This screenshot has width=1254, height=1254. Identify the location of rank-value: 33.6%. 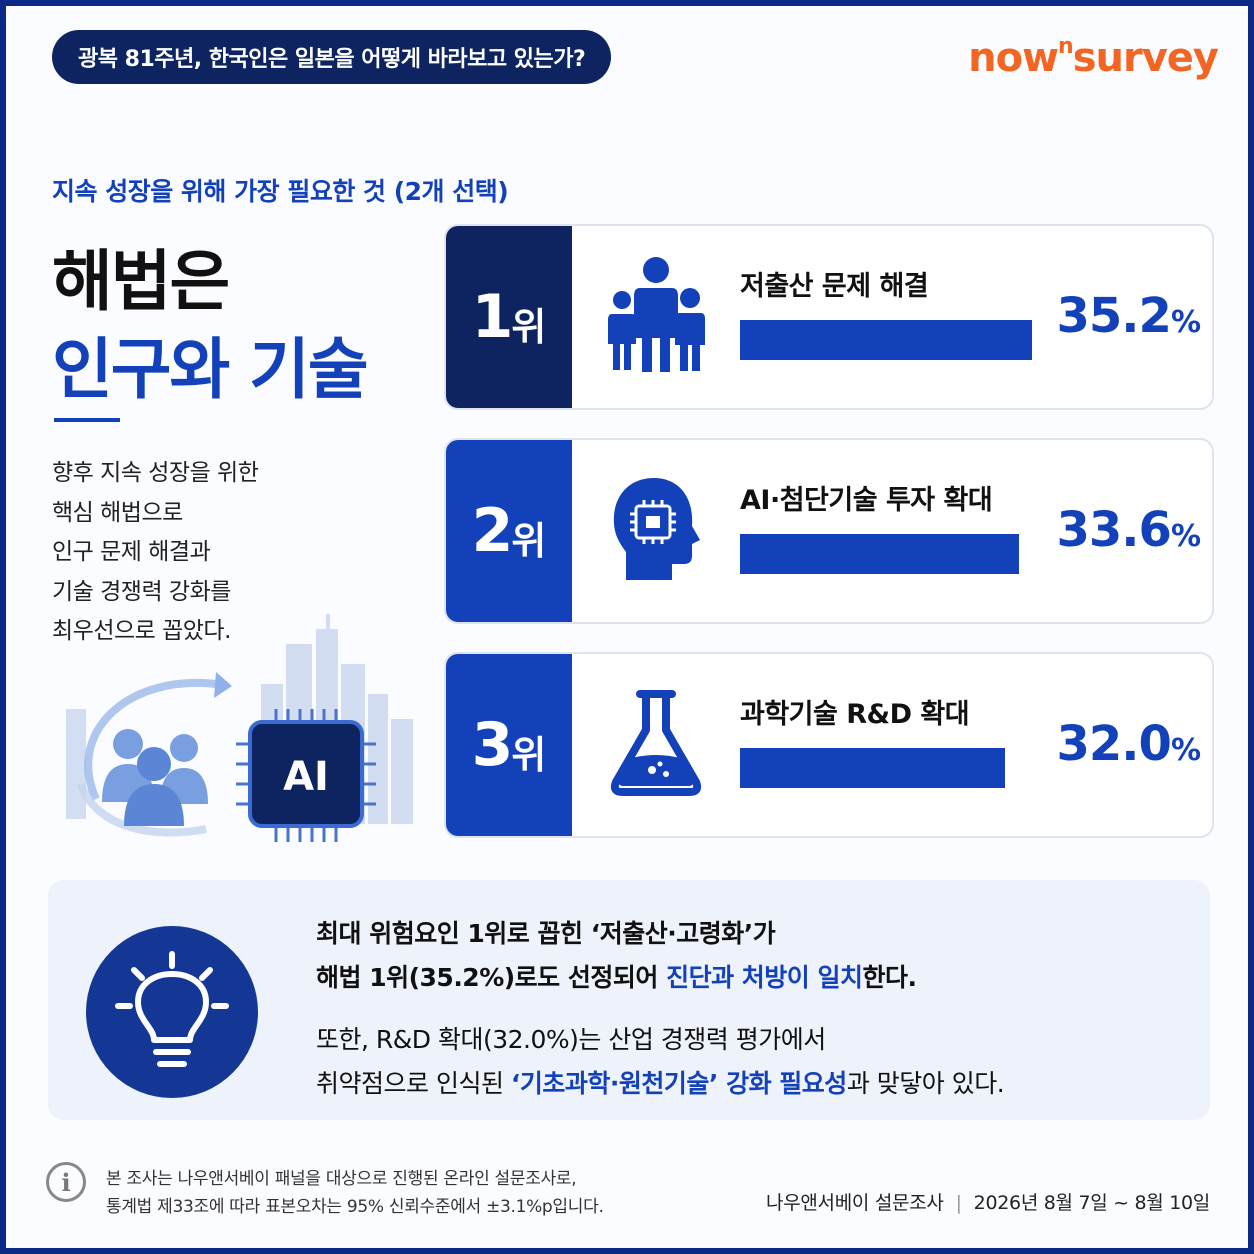
(1129, 530).